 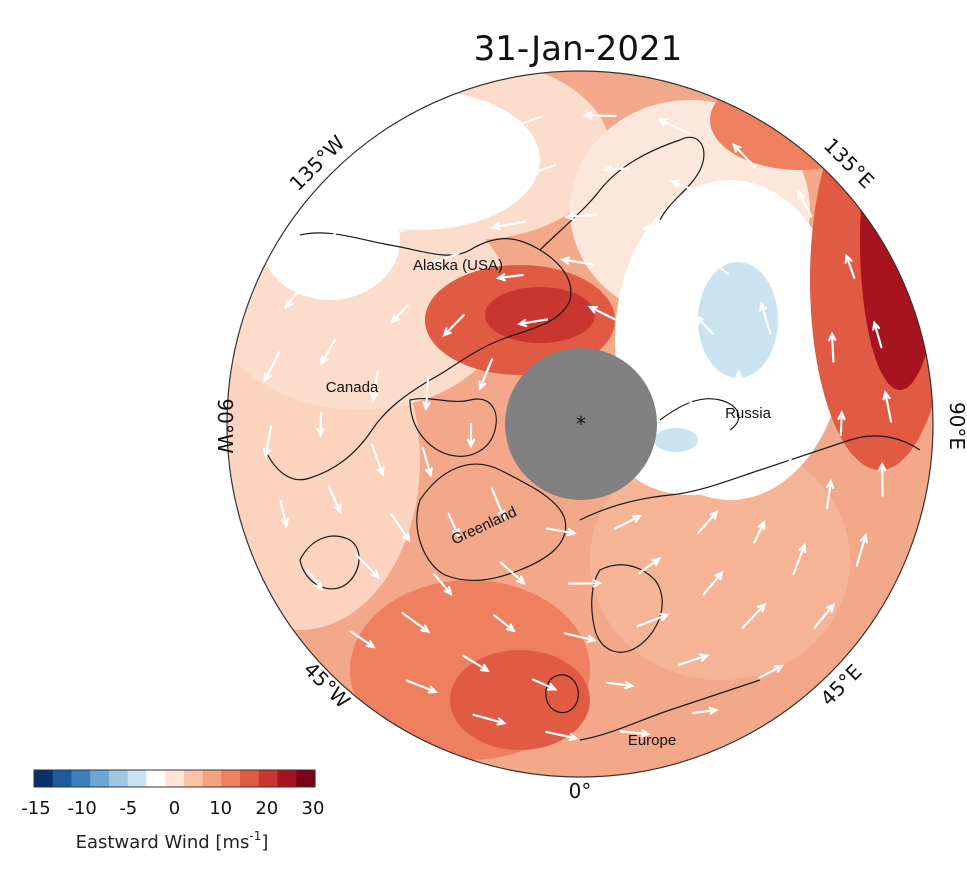 I want to click on colorbar-tick-label: -15, so click(x=35, y=808).